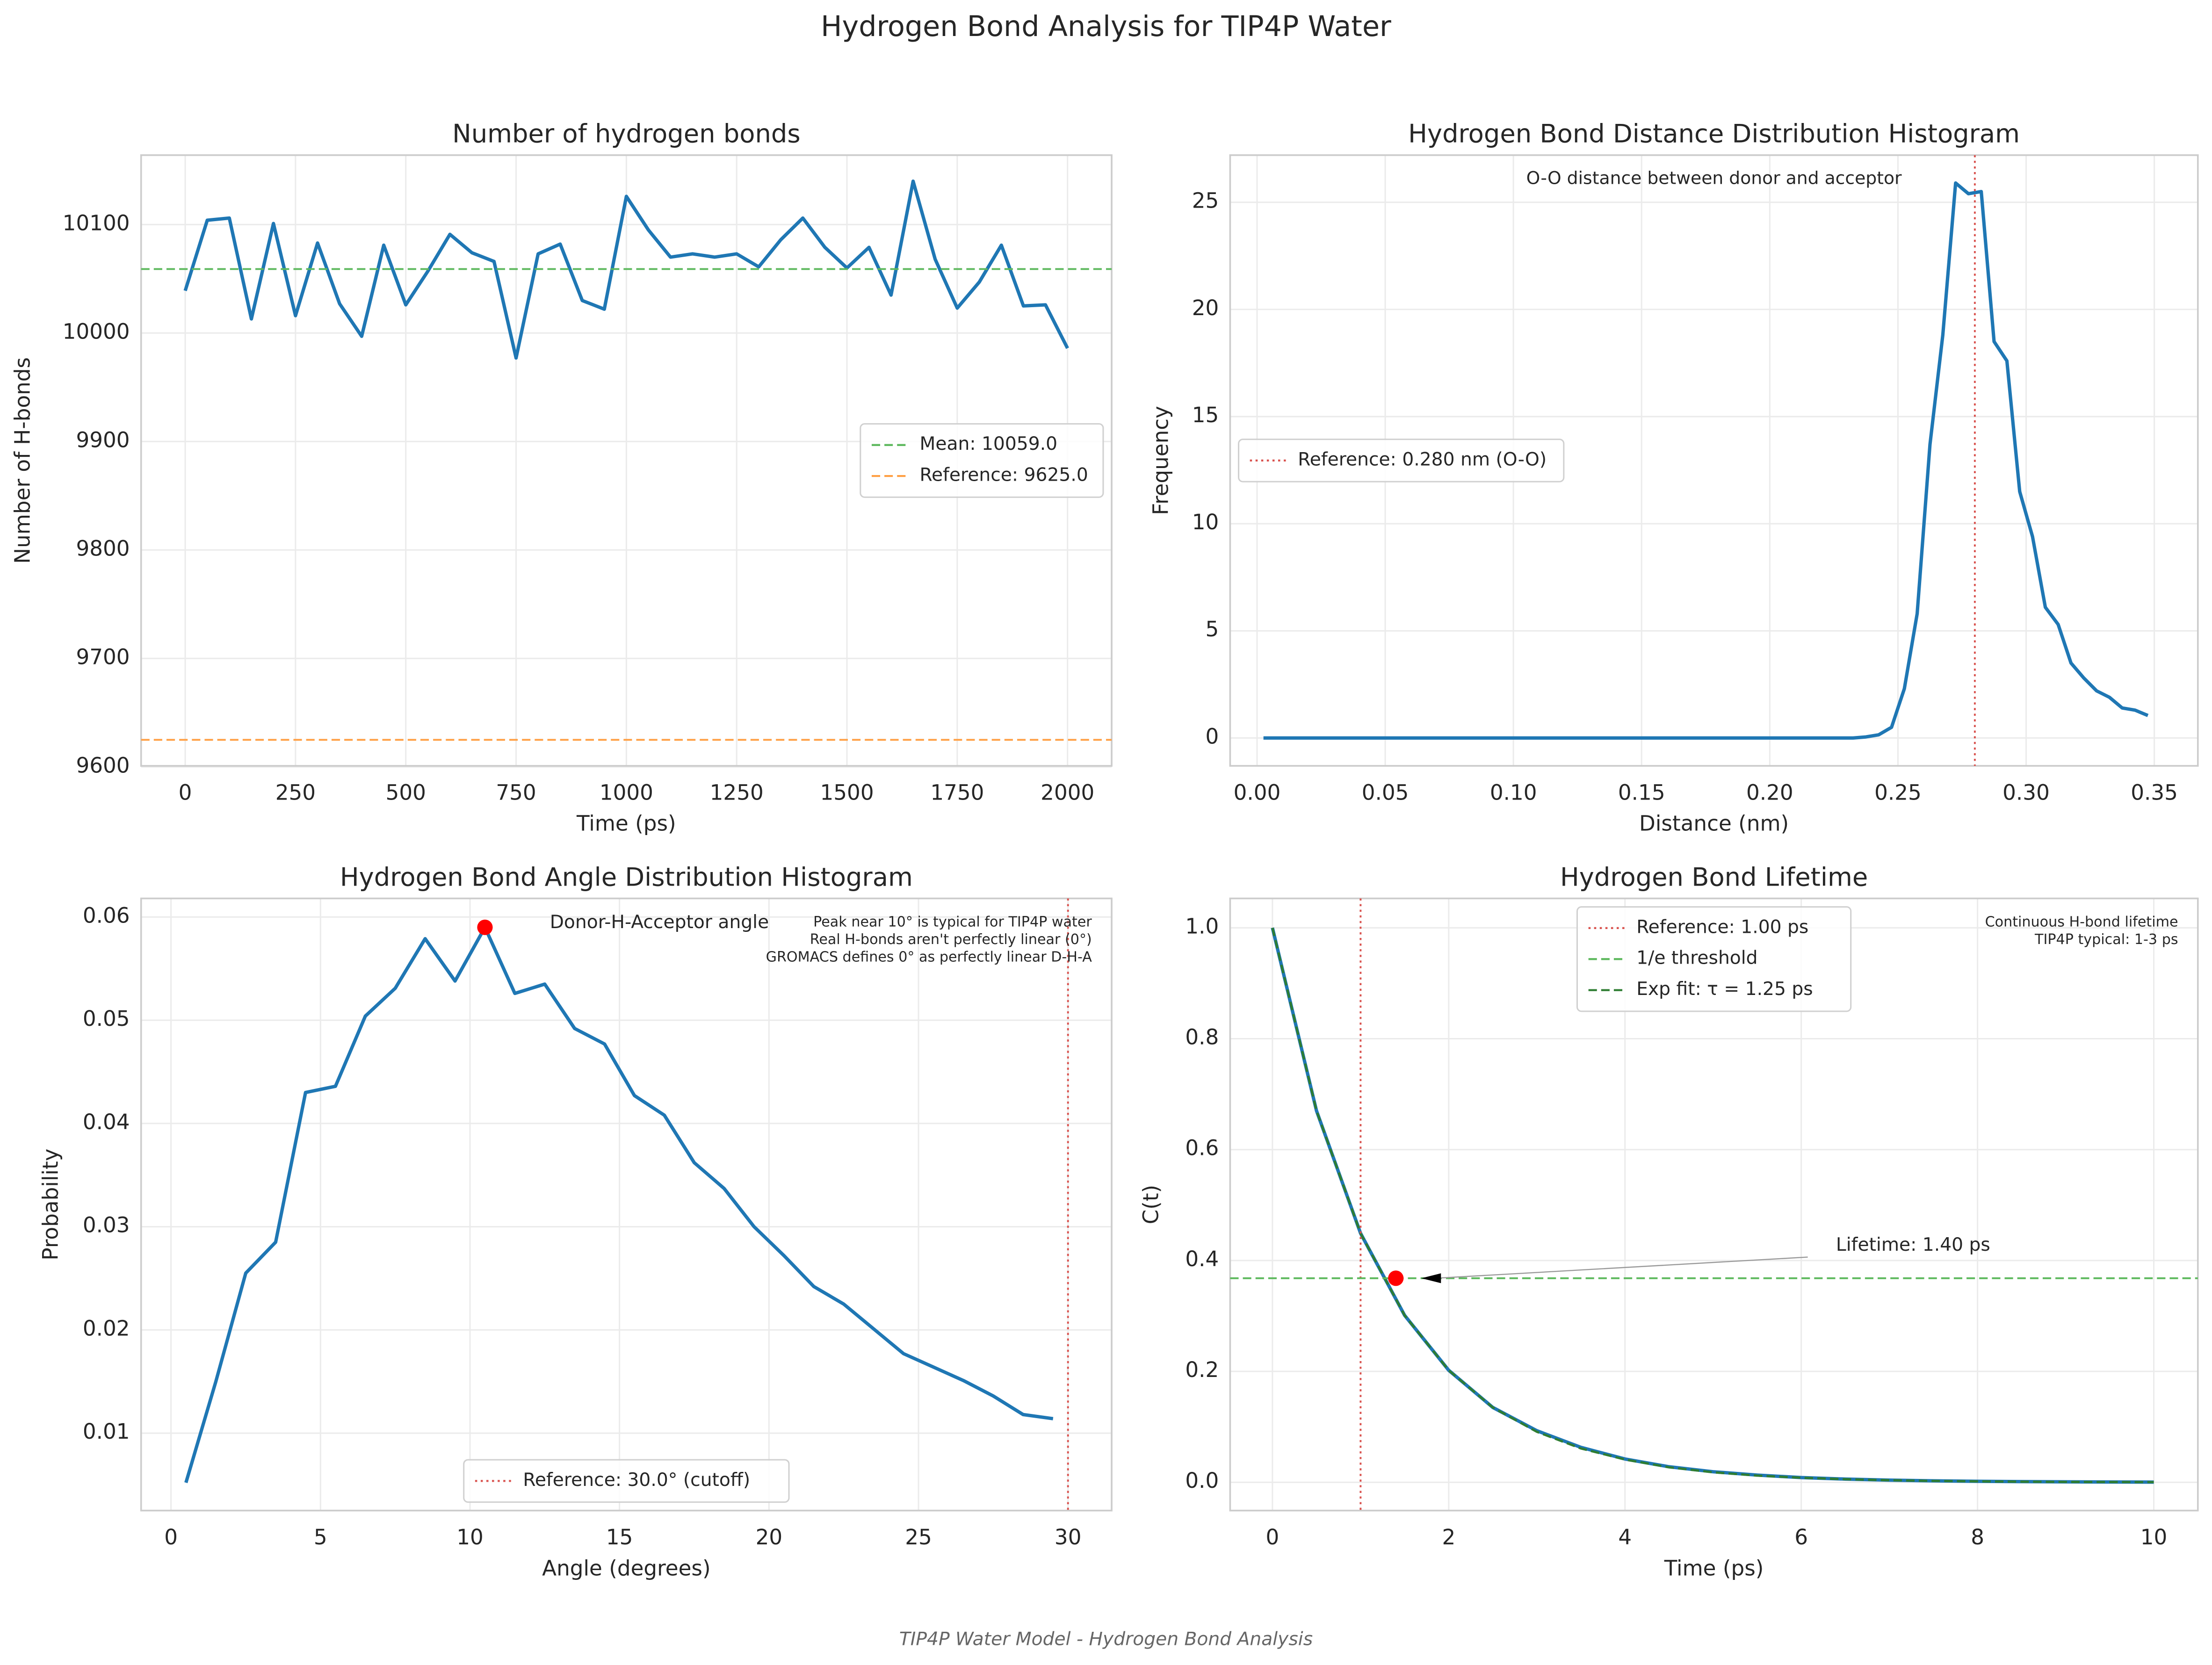 Image resolution: width=2212 pixels, height=1665 pixels. Describe the element at coordinates (1205, 308) in the screenshot. I see `y-tick-label: 20` at that location.